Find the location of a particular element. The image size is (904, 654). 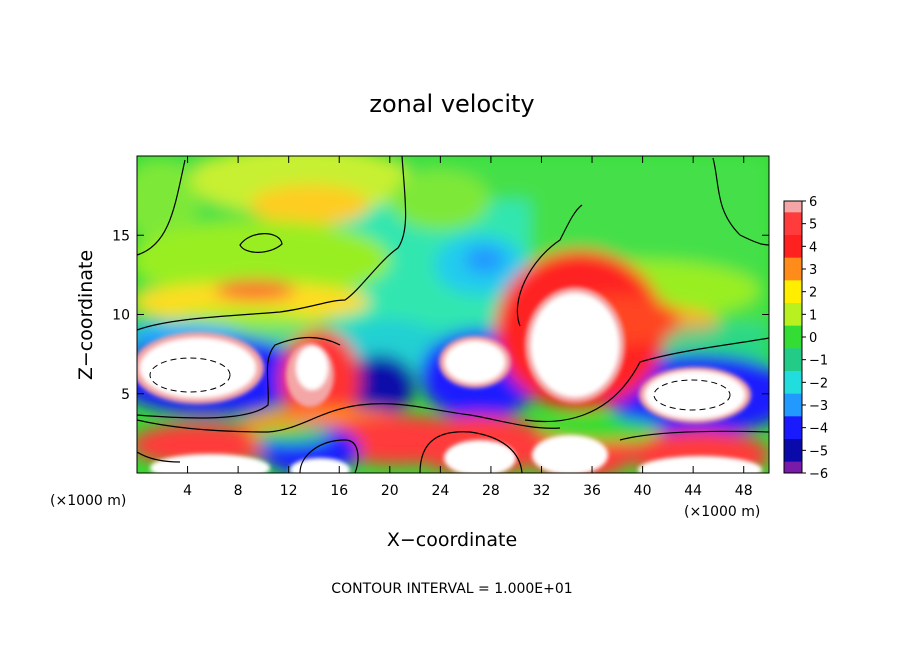

colorbar-label: −4 is located at coordinates (818, 429).